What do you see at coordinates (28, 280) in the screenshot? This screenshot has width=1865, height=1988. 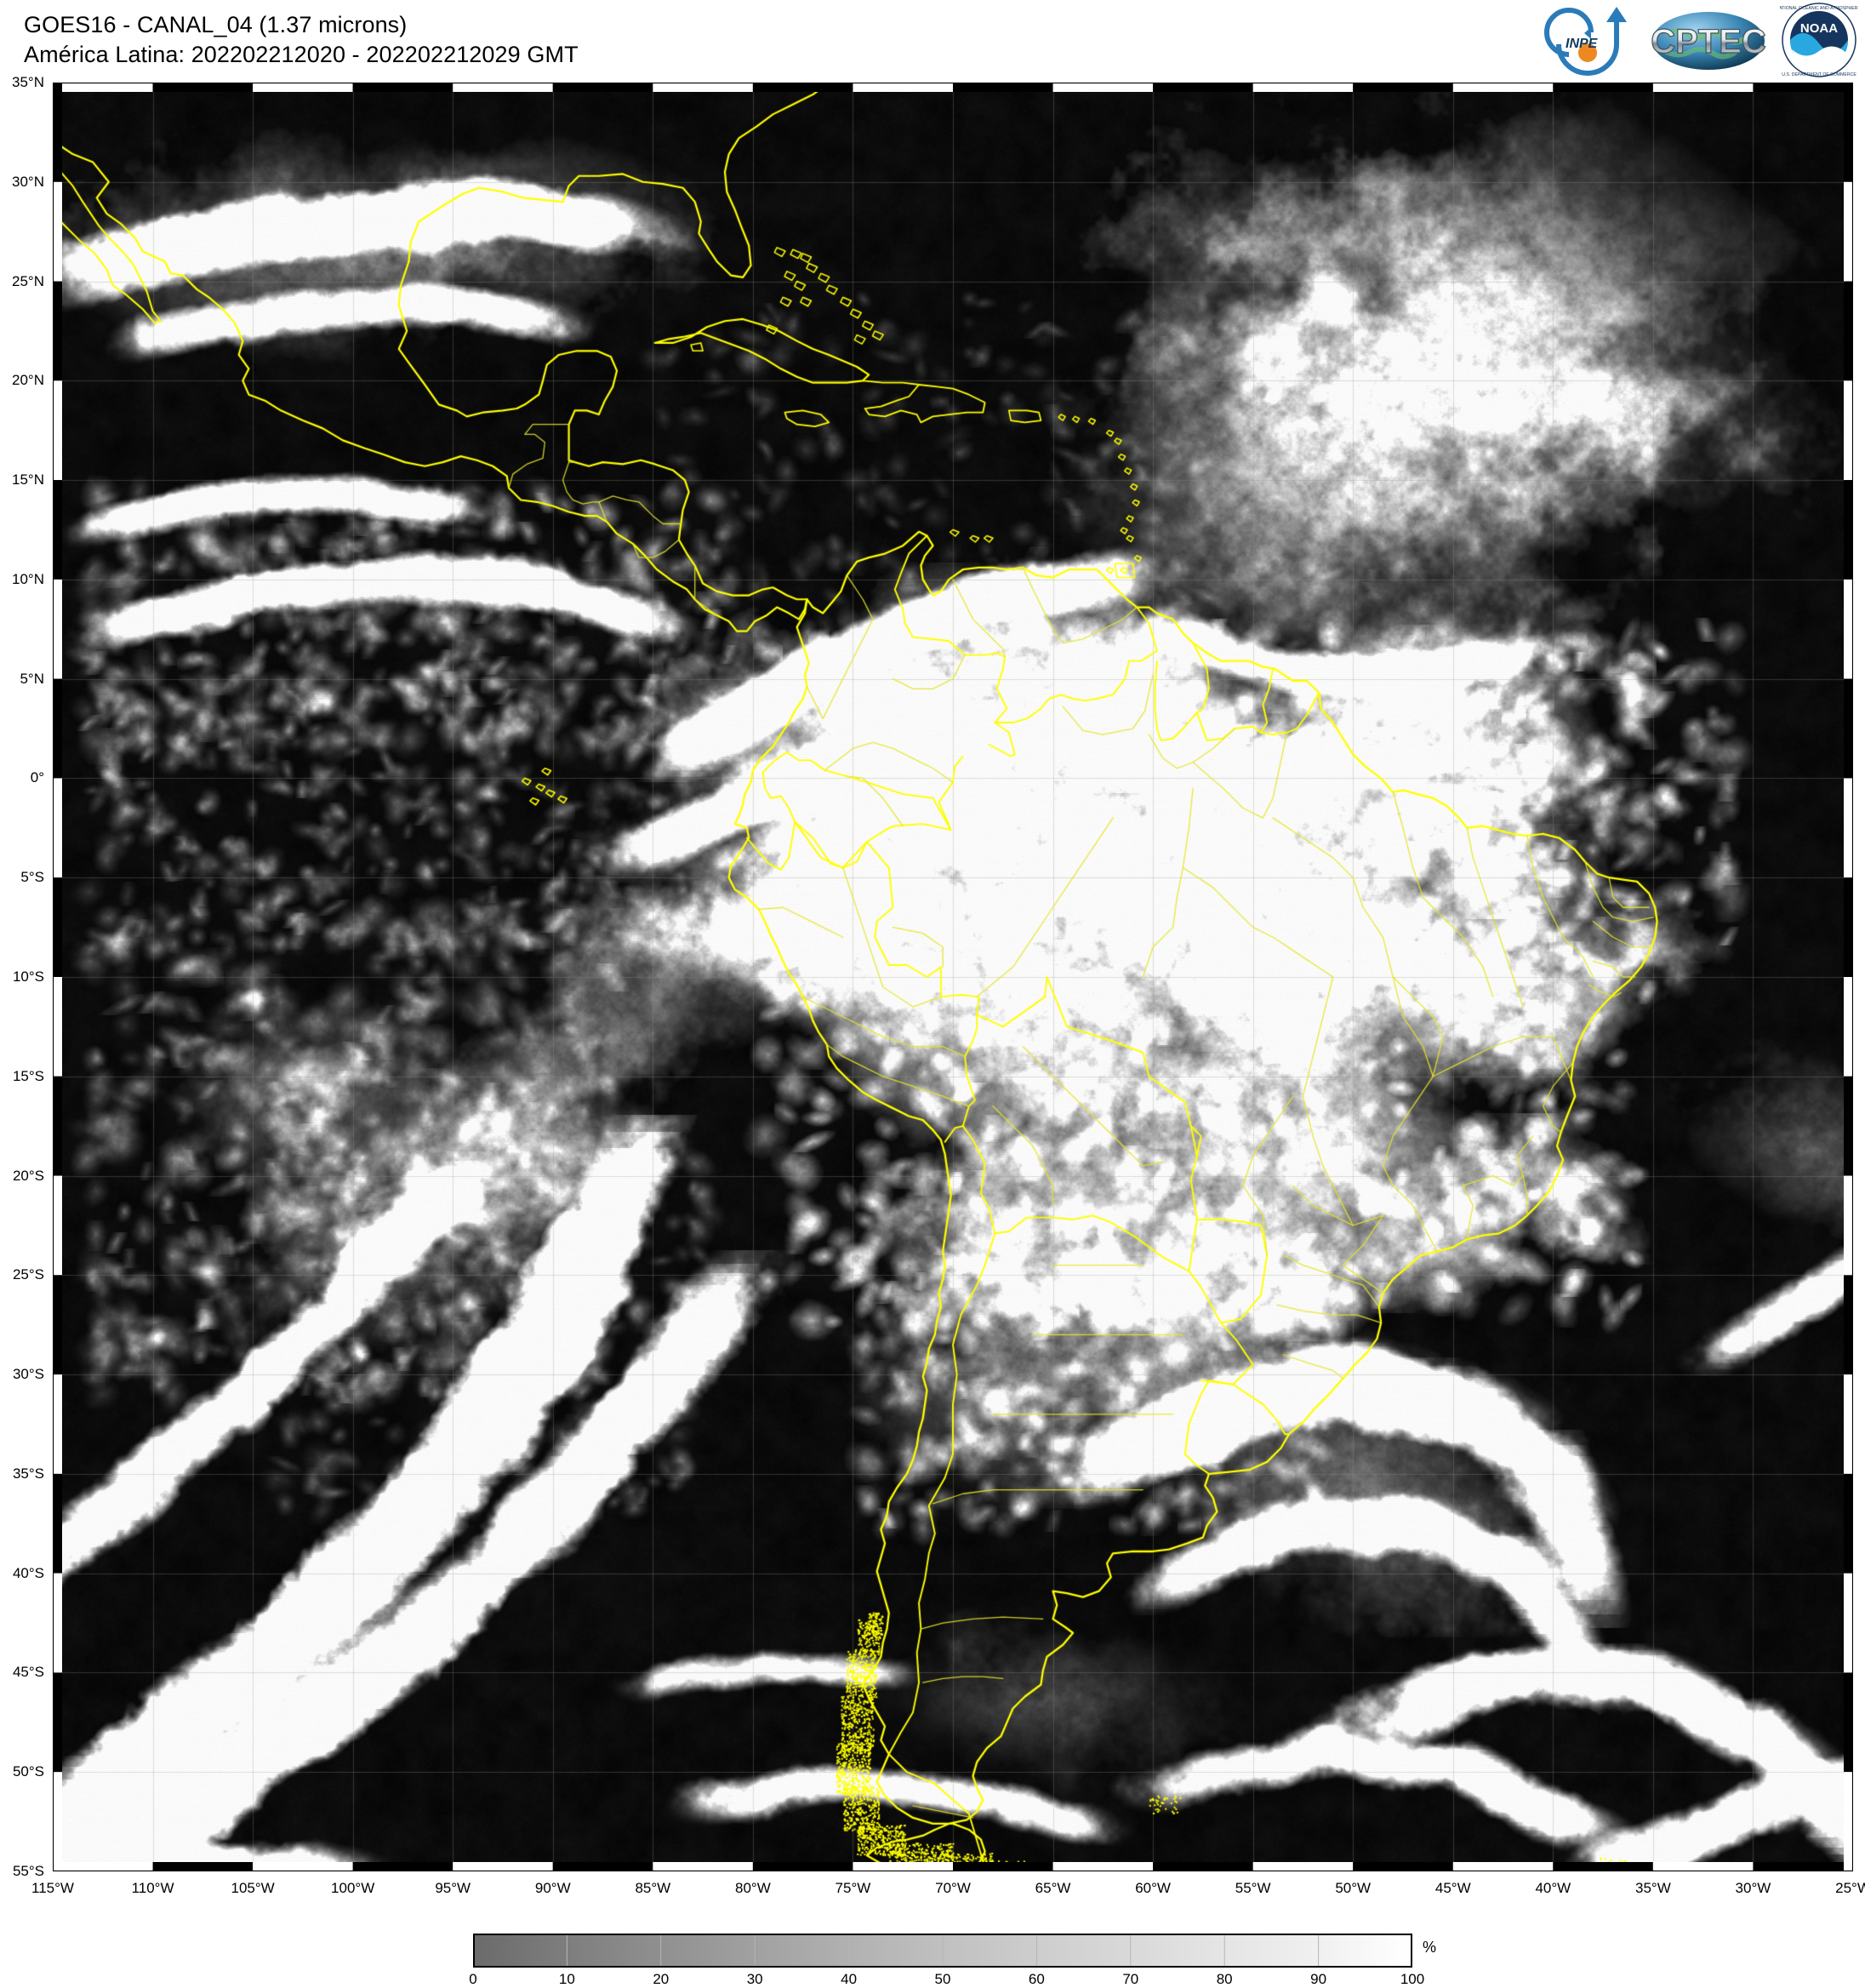 I see `lat-tick-label: 25°N` at bounding box center [28, 280].